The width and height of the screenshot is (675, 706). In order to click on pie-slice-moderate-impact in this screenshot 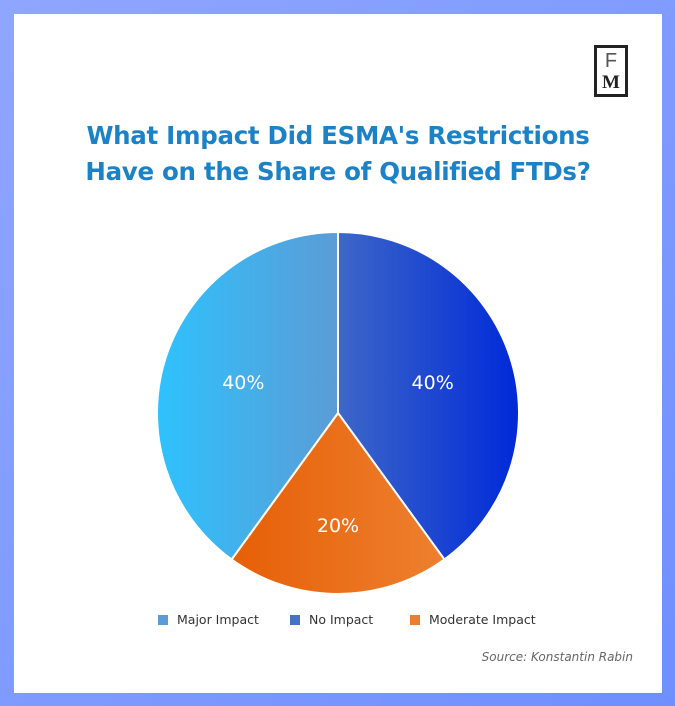, I will do `click(338, 503)`.